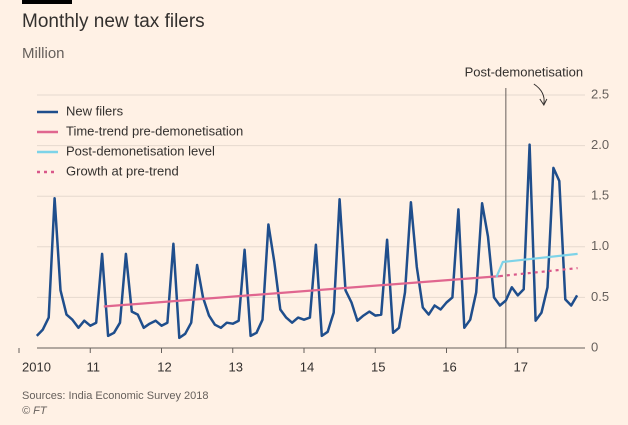 The image size is (628, 425). What do you see at coordinates (600, 245) in the screenshot?
I see `y-tick-label: 1.0` at bounding box center [600, 245].